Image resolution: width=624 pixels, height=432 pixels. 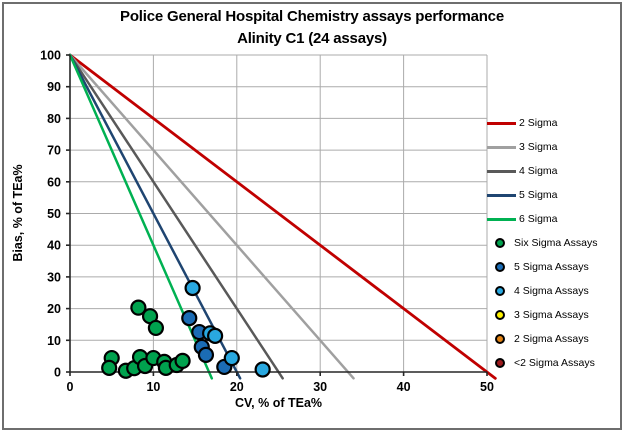 What do you see at coordinates (50, 56) in the screenshot?
I see `y-tick-label: 100` at bounding box center [50, 56].